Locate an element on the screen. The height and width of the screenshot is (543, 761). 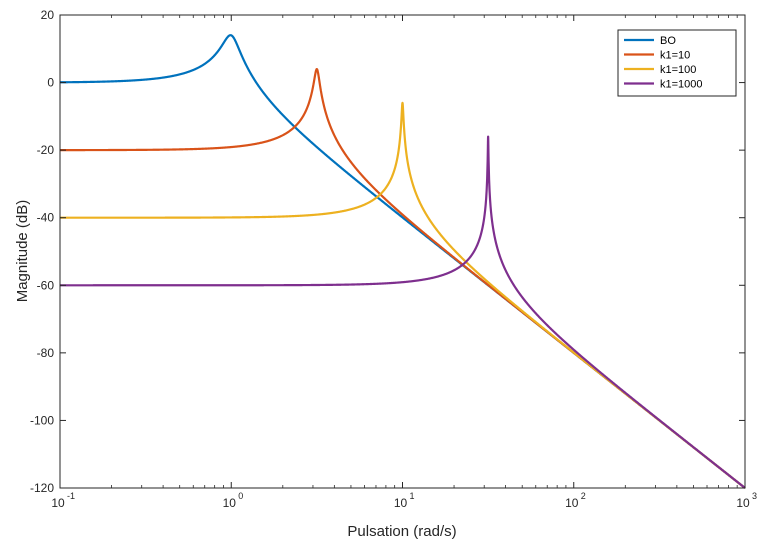
x-tick-label: 10 0 is located at coordinates (233, 500).